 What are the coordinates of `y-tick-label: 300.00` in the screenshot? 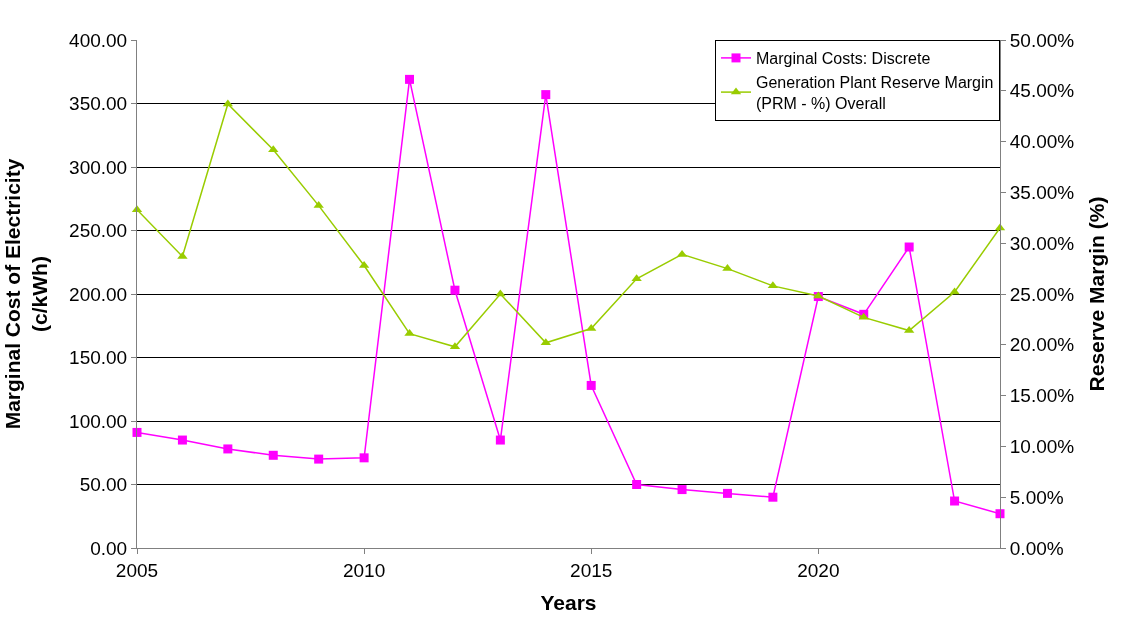 It's located at (98, 167).